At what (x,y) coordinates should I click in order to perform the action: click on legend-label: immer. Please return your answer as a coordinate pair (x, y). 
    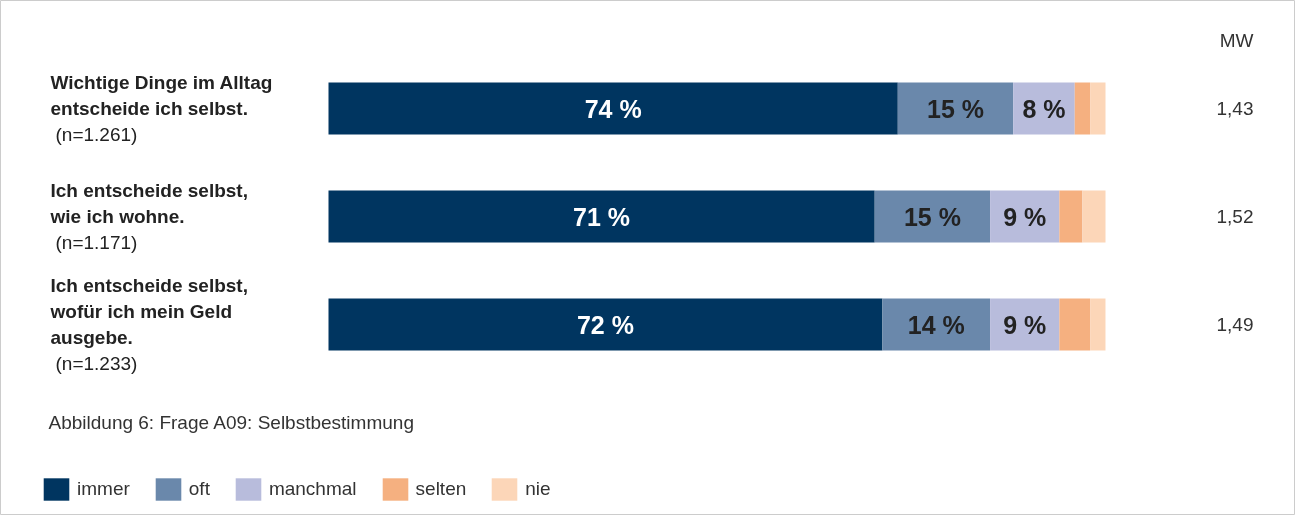
    Looking at the image, I should click on (103, 489).